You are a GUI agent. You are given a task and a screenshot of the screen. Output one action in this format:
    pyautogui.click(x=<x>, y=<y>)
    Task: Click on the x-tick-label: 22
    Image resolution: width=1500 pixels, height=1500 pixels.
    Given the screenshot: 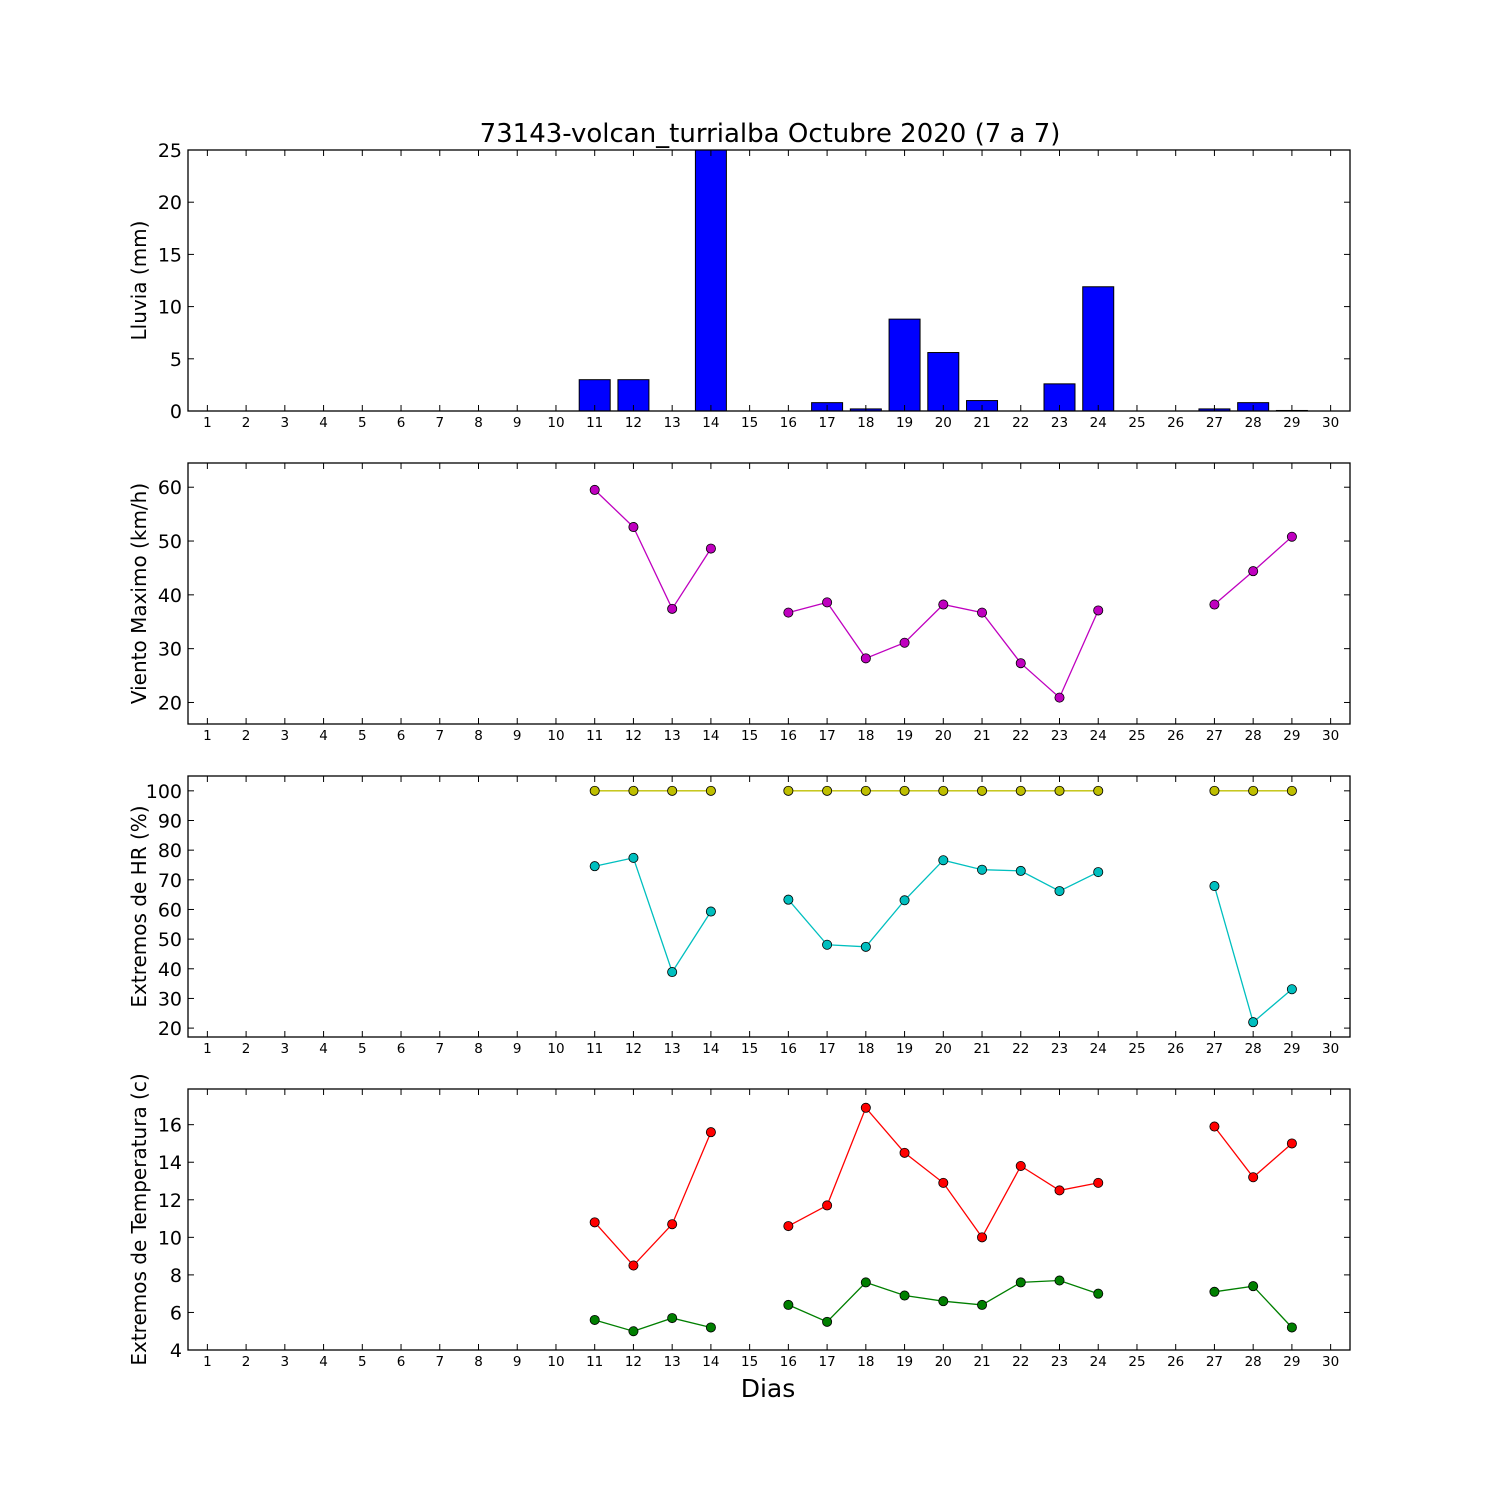 What is the action you would take?
    pyautogui.click(x=1020, y=1362)
    